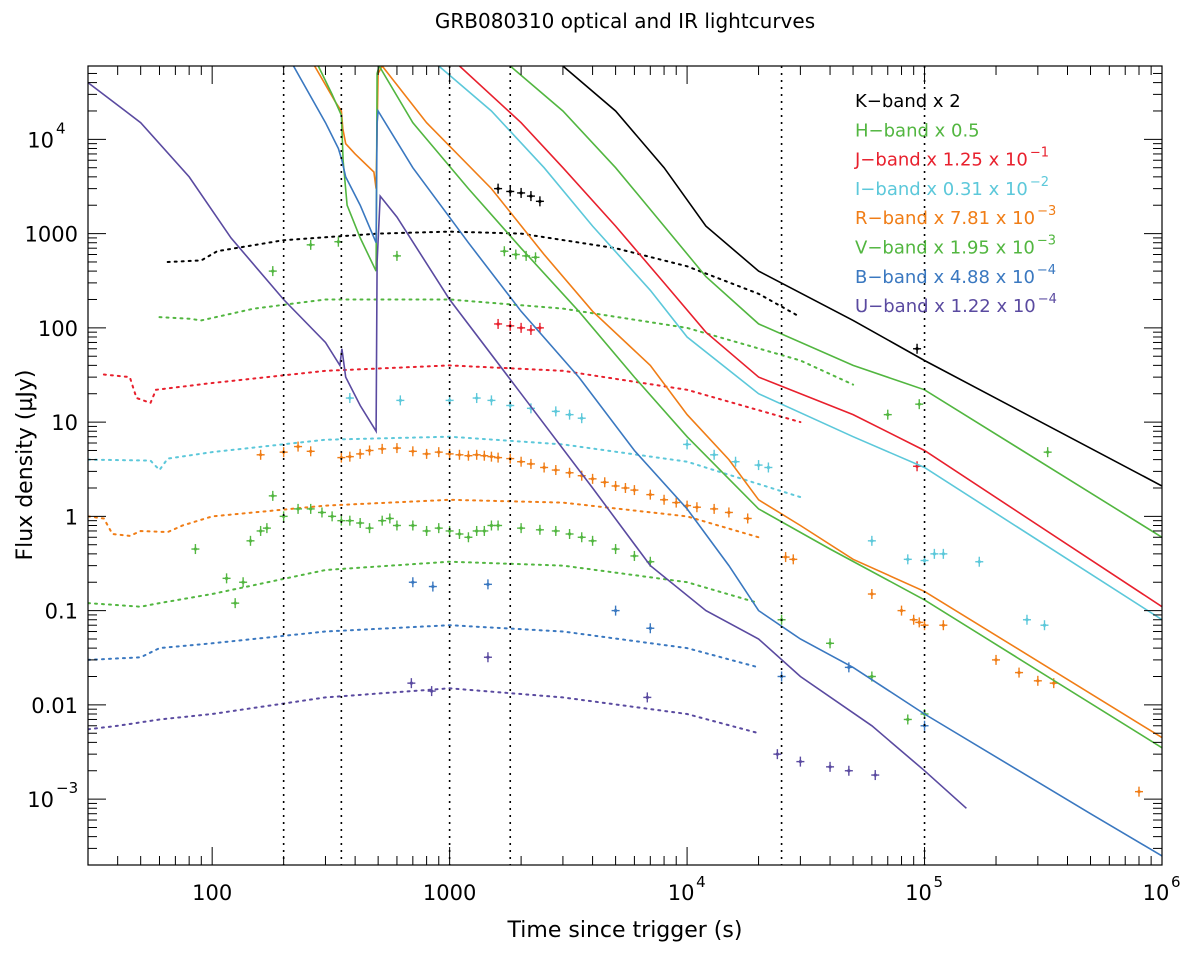  What do you see at coordinates (61, 612) in the screenshot?
I see `y-tick-label: 0.1` at bounding box center [61, 612].